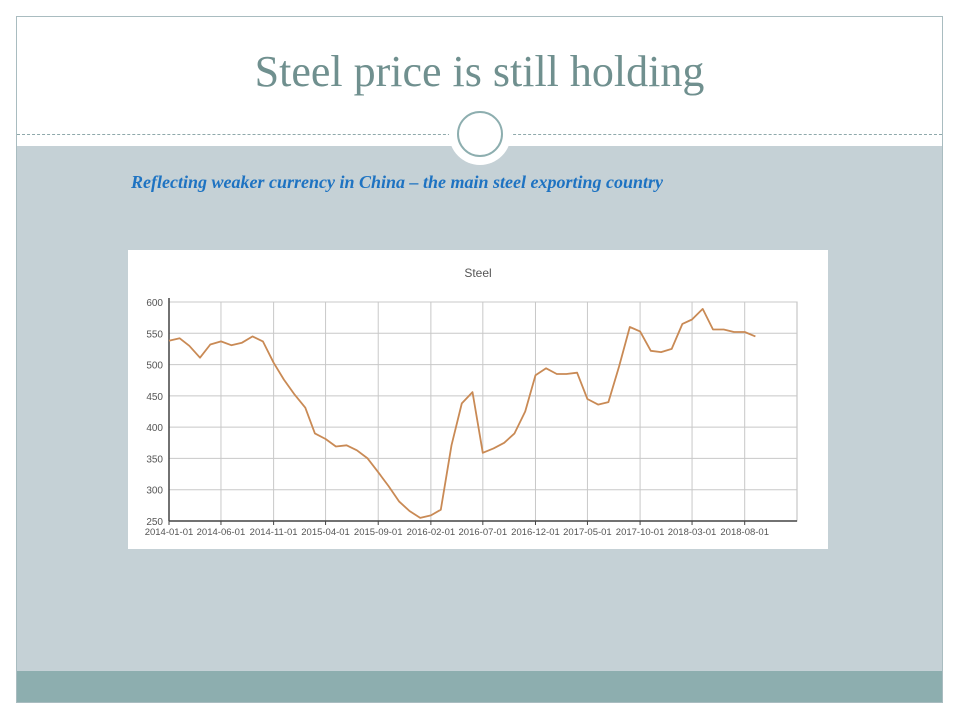  What do you see at coordinates (431, 532) in the screenshot?
I see `x-tick-label: 2016-02-01` at bounding box center [431, 532].